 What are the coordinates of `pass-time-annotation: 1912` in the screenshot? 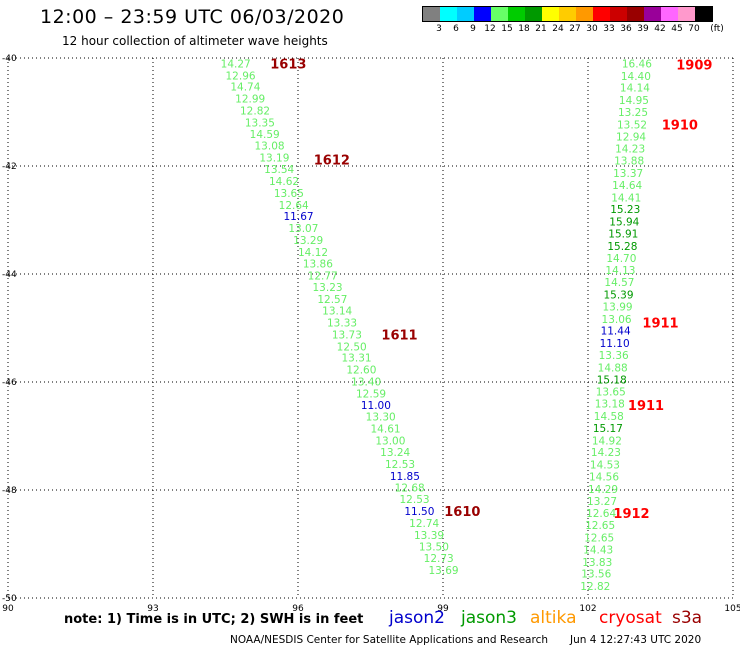 It's located at (631, 514).